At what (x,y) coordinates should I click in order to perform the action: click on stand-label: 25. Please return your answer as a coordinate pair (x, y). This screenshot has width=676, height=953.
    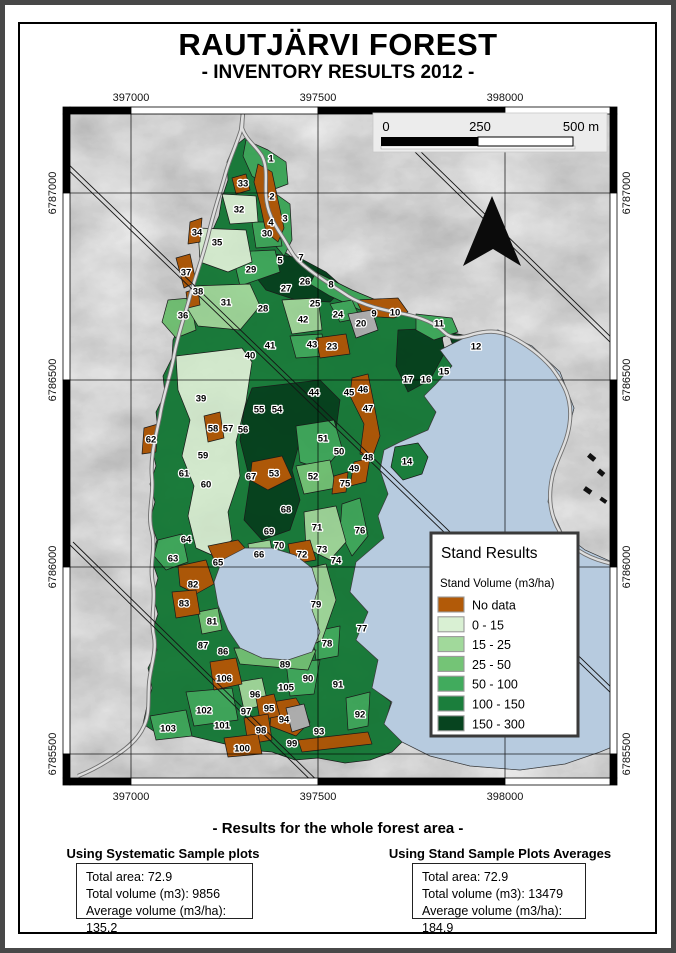
    Looking at the image, I should click on (315, 304).